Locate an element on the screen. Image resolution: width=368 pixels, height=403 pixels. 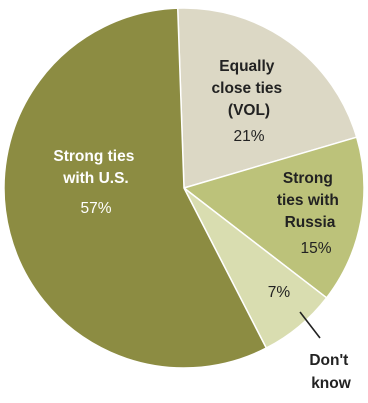
slice-label-russia-line: Russia is located at coordinates (310, 222).